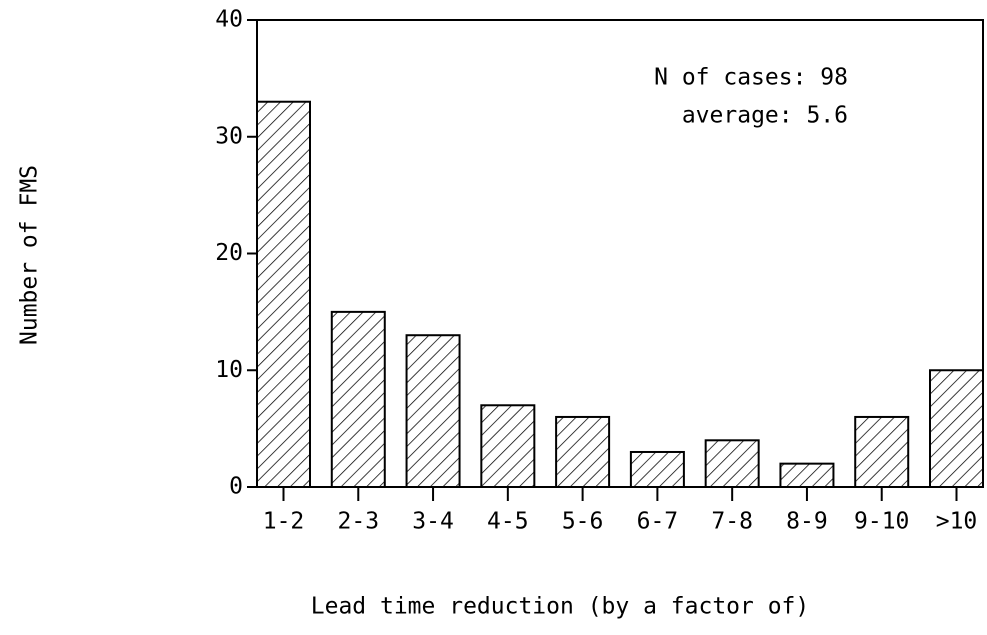  What do you see at coordinates (732, 522) in the screenshot?
I see `x-tick-label: 7-8` at bounding box center [732, 522].